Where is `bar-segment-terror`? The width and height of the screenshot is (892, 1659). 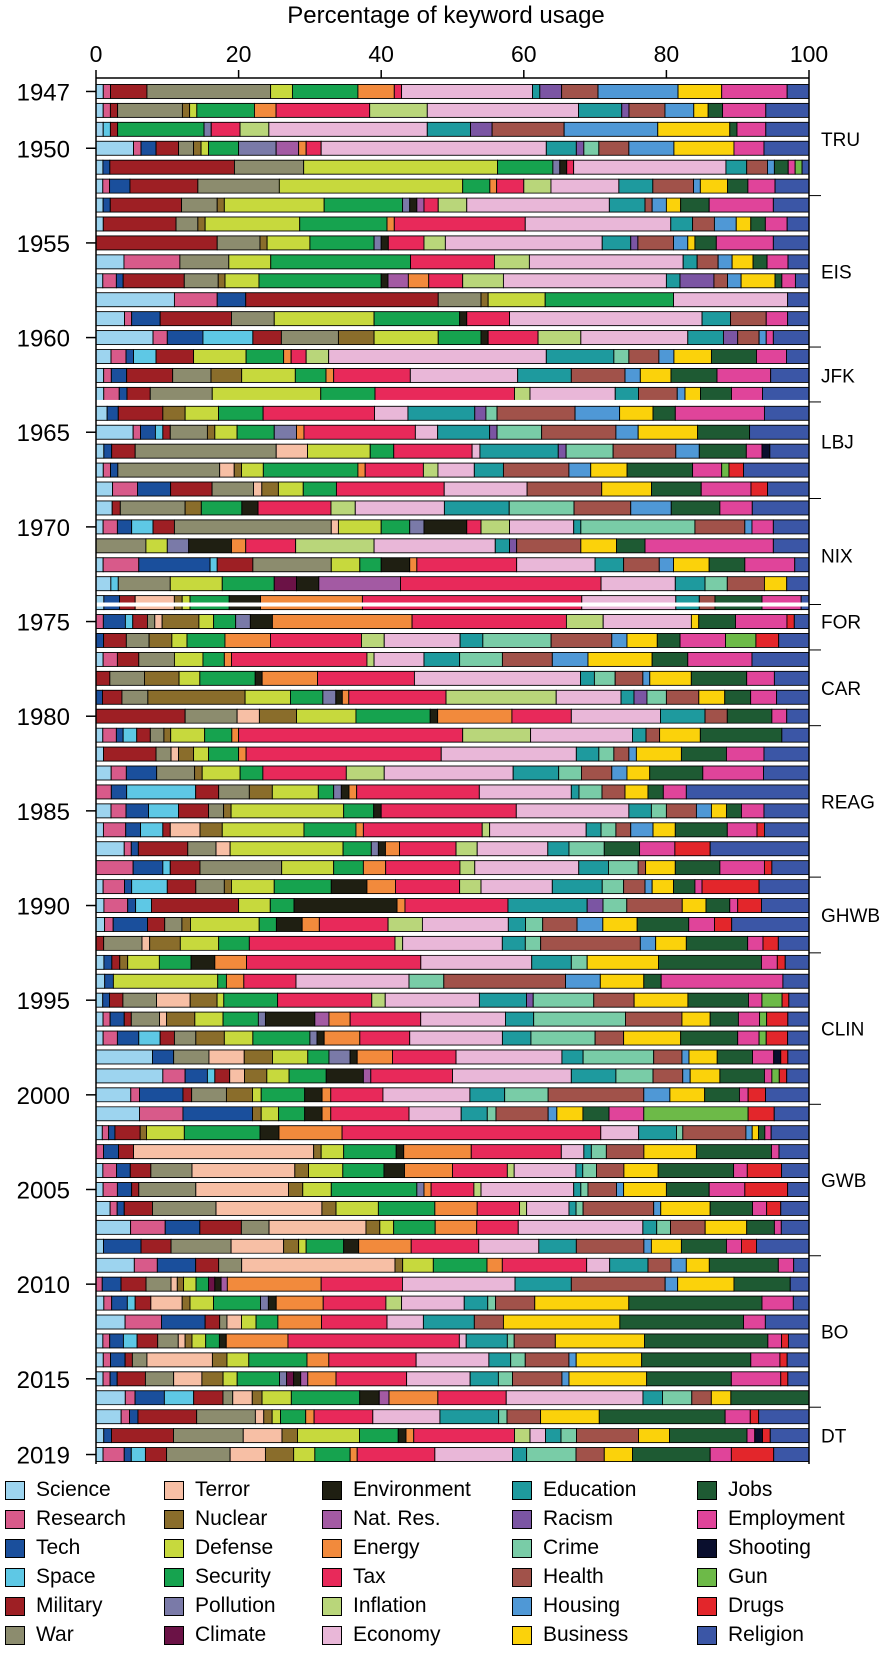
bar-segment-terror is located at coordinates (174, 1284).